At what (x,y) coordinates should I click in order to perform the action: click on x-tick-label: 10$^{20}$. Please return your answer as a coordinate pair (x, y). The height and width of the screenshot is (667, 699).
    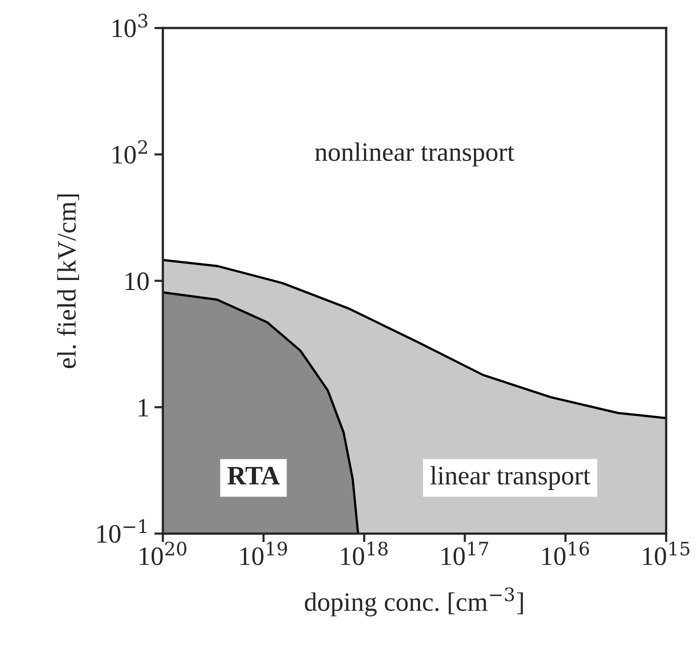
    Looking at the image, I should click on (163, 554).